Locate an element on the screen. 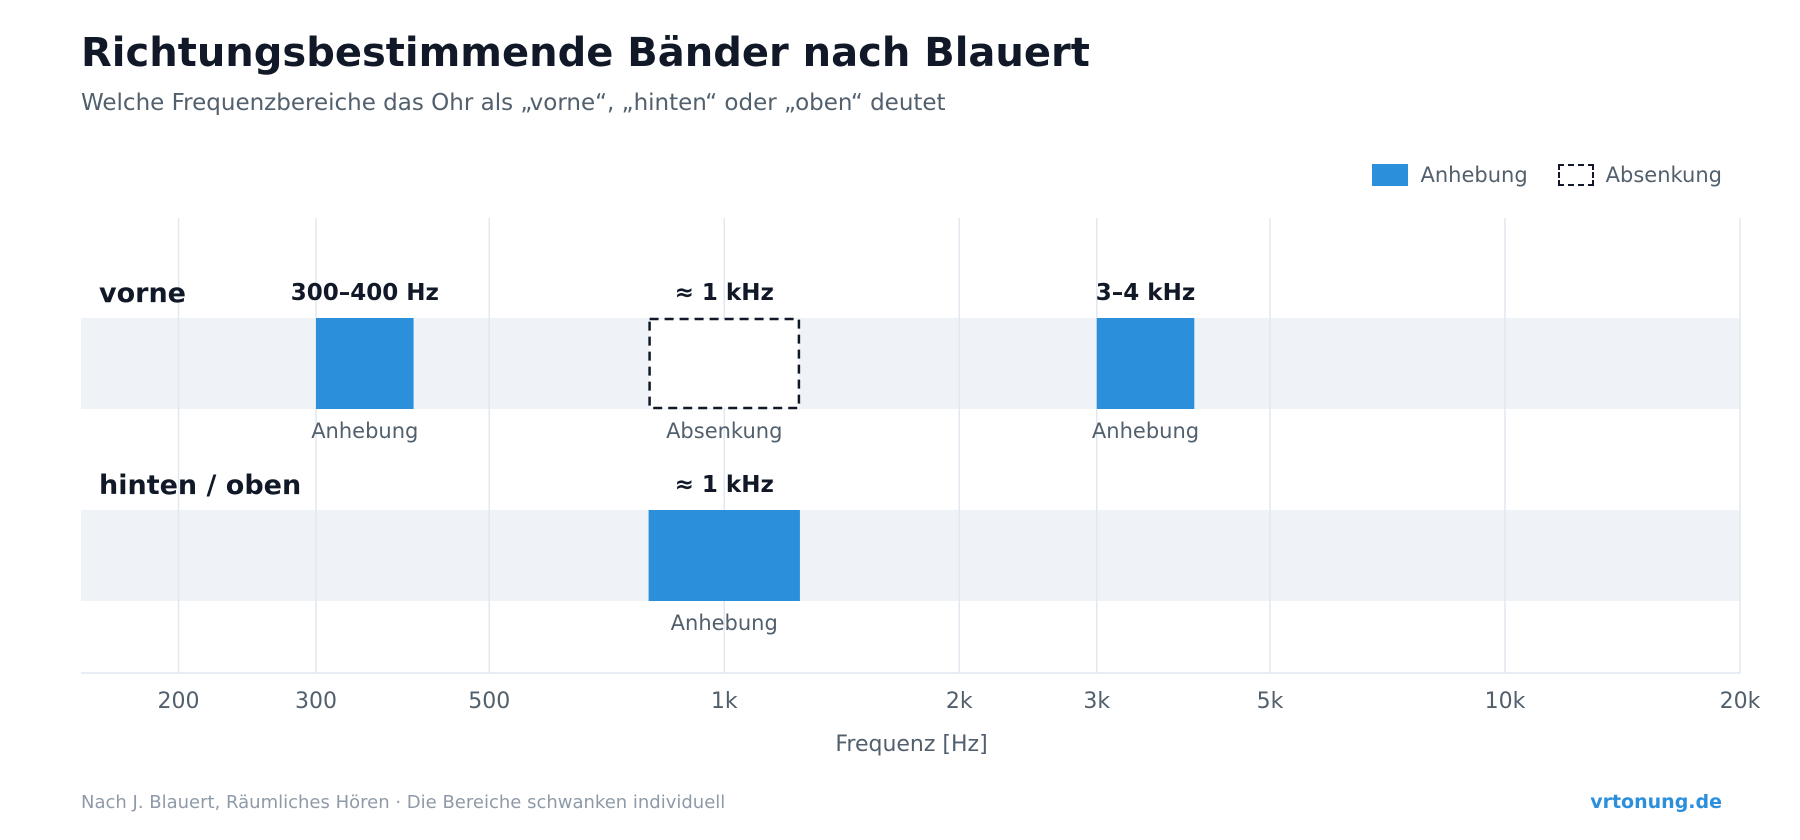  x-tick-label: 500 is located at coordinates (489, 701).